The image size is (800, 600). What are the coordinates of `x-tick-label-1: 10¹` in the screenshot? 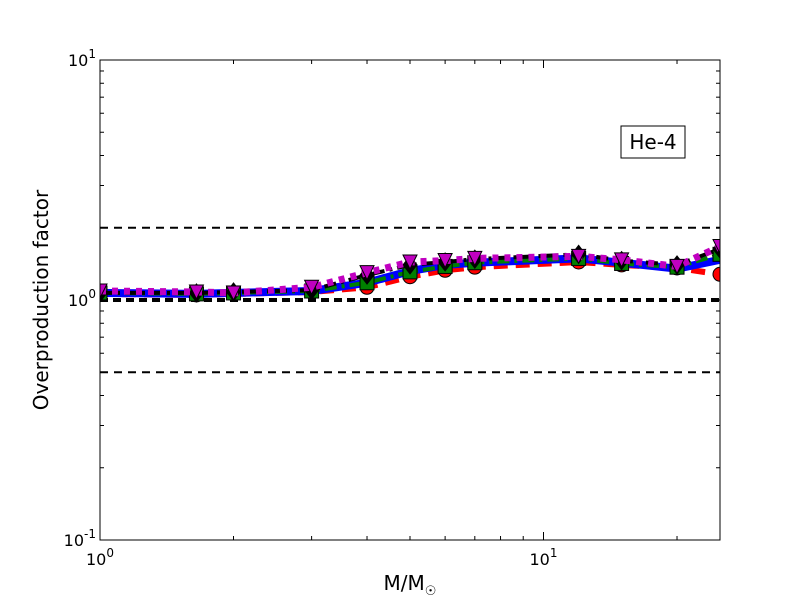 It's located at (544, 557).